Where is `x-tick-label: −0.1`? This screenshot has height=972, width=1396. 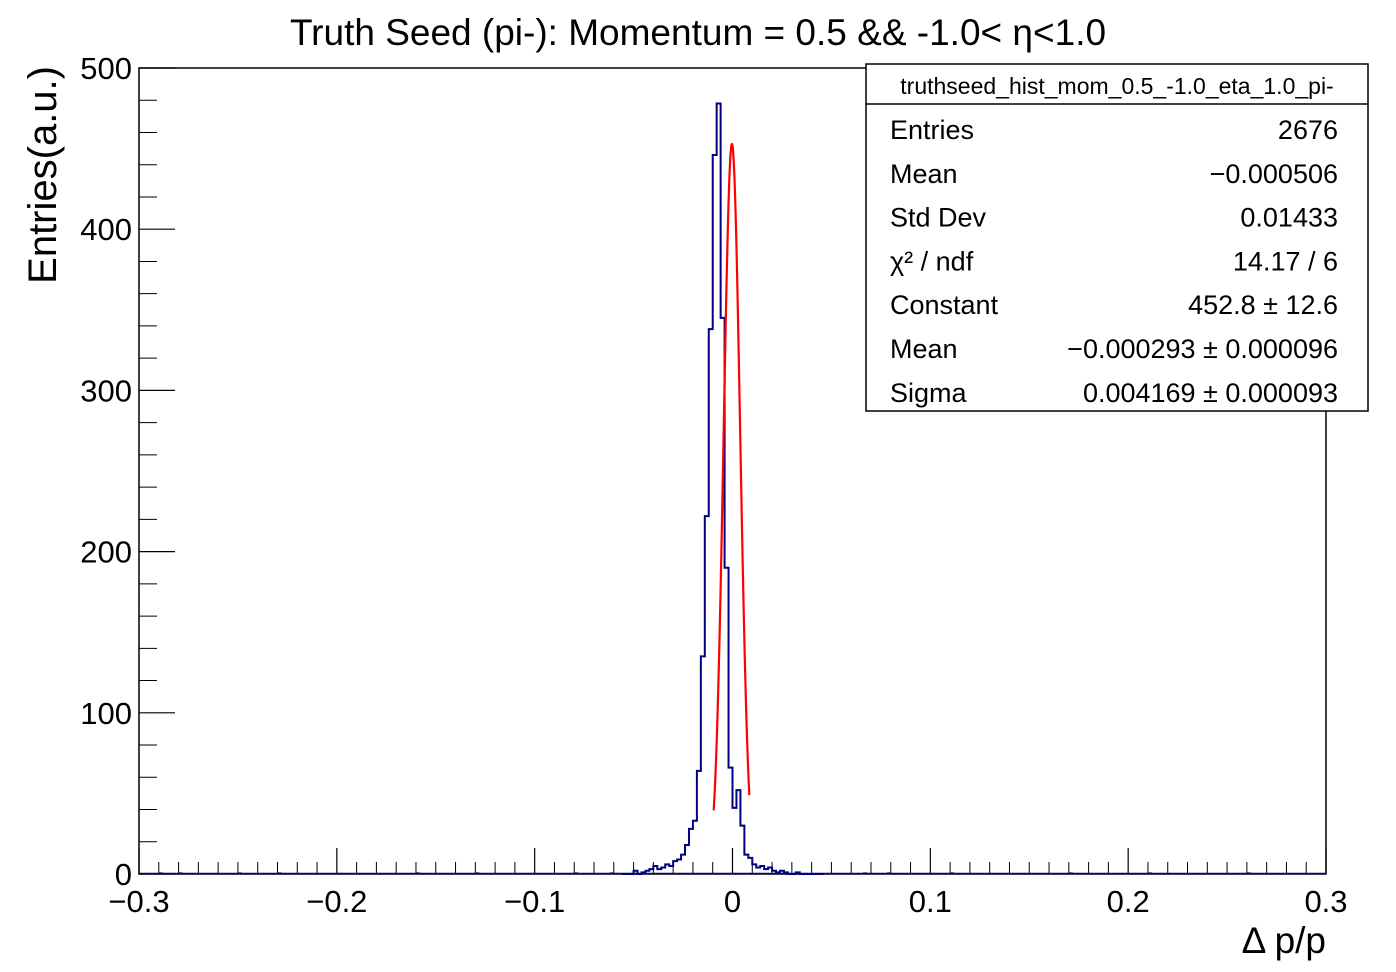
x-tick-label: −0.1 is located at coordinates (534, 901).